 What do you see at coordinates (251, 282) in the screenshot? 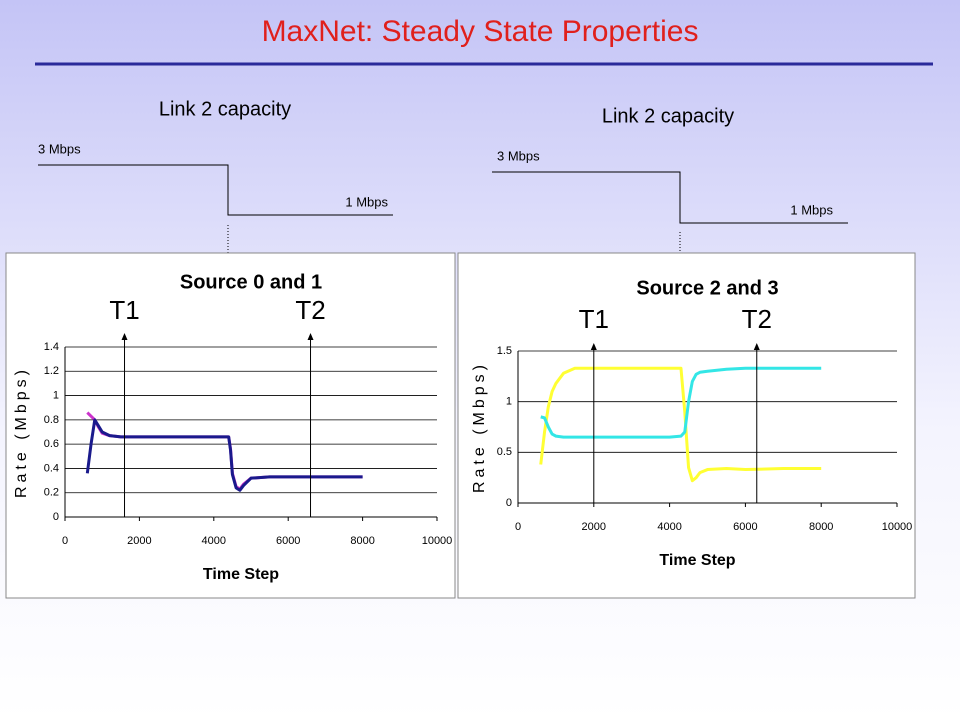
I see `chart-title: Source 0 and 1` at bounding box center [251, 282].